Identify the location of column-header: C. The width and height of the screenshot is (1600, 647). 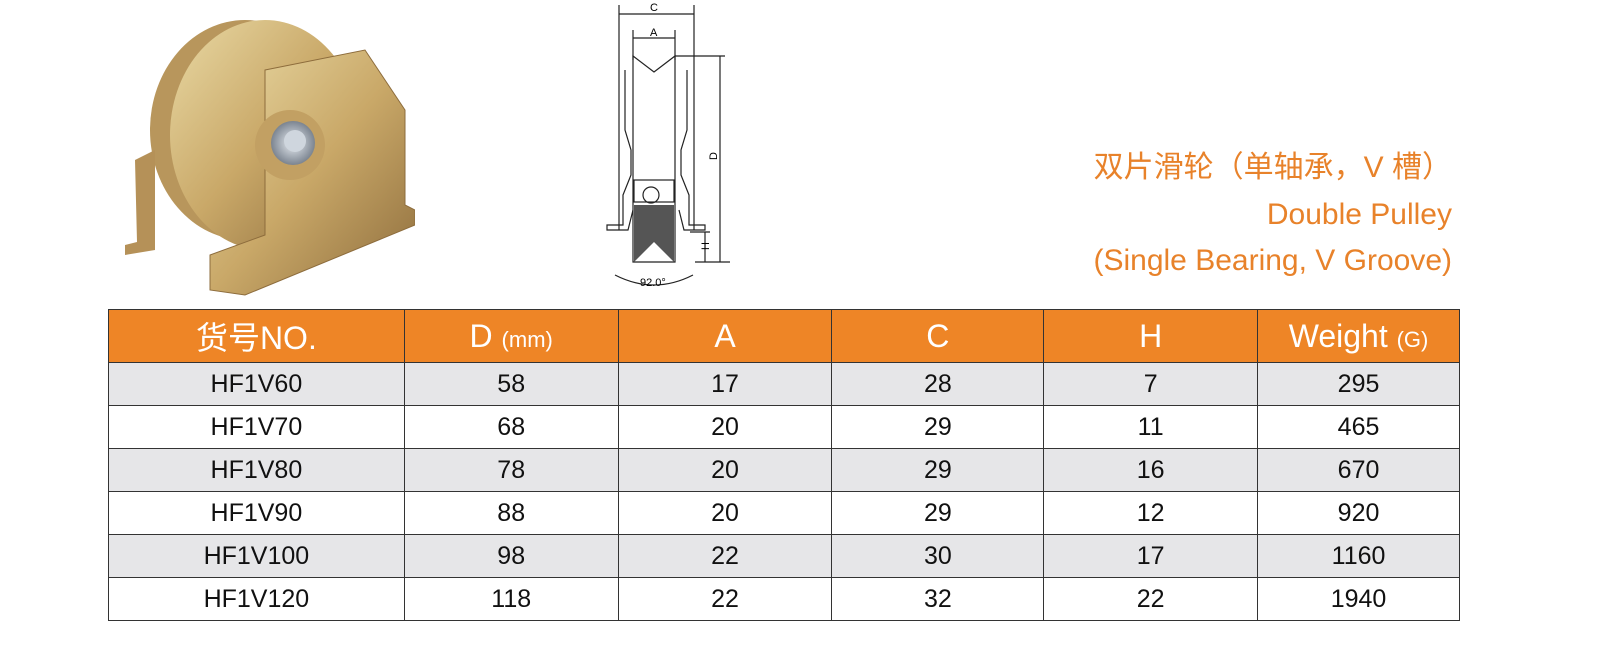
(938, 336).